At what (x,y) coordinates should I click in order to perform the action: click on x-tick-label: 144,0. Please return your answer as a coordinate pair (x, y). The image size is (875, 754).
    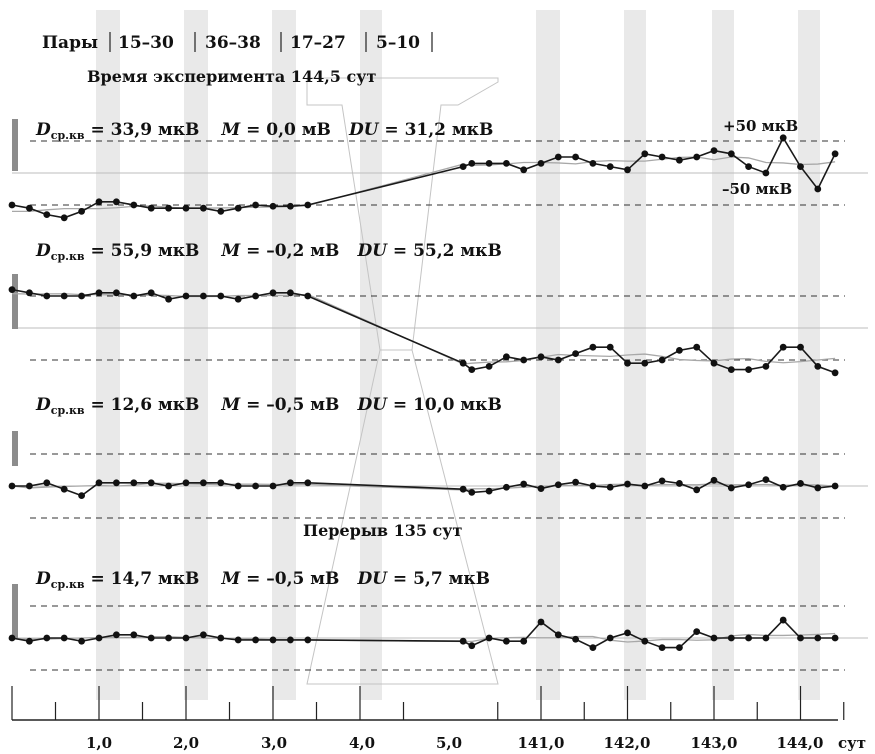
    Looking at the image, I should click on (800, 743).